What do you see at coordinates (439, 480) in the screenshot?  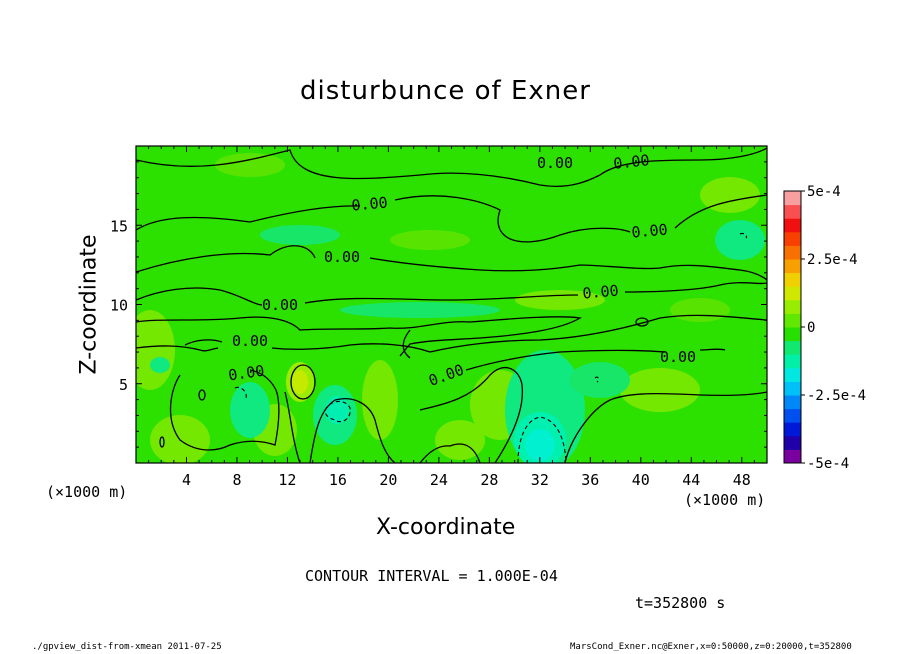 I see `x-tick-label: 24` at bounding box center [439, 480].